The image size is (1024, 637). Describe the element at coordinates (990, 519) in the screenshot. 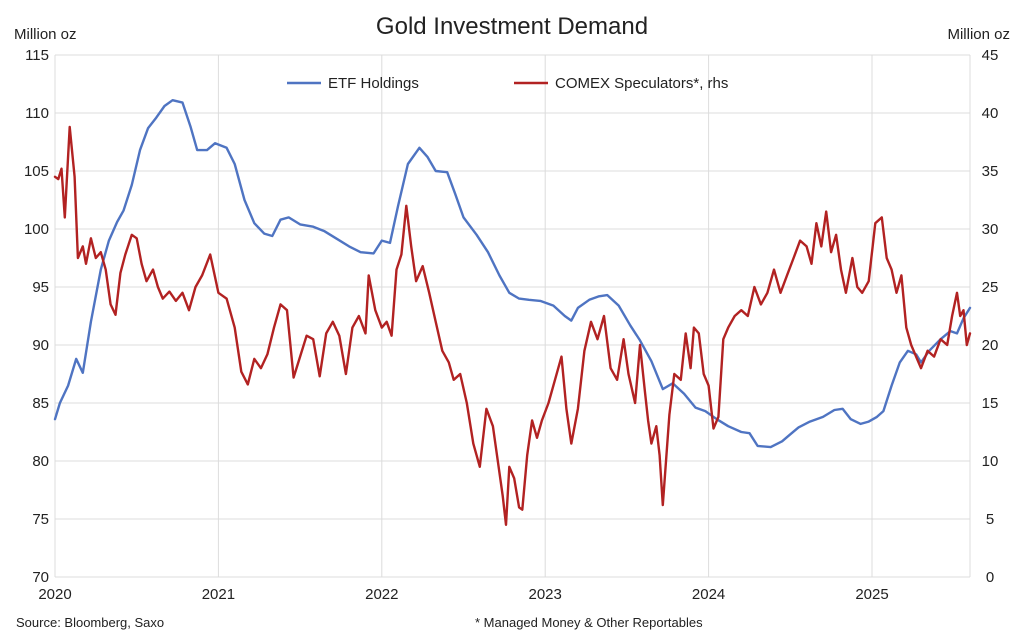

I see `y-right-tick-label: 5` at that location.